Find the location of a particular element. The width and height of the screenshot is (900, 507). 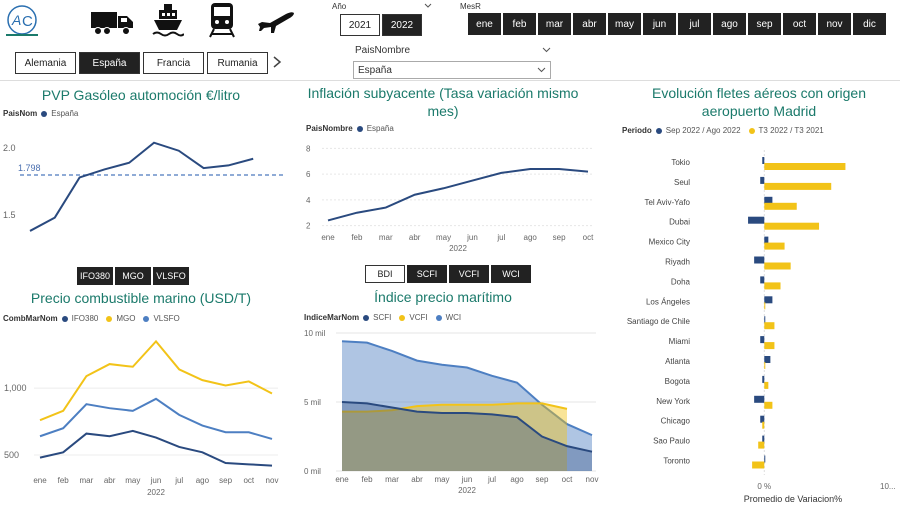

month-option: mar is located at coordinates (554, 24).